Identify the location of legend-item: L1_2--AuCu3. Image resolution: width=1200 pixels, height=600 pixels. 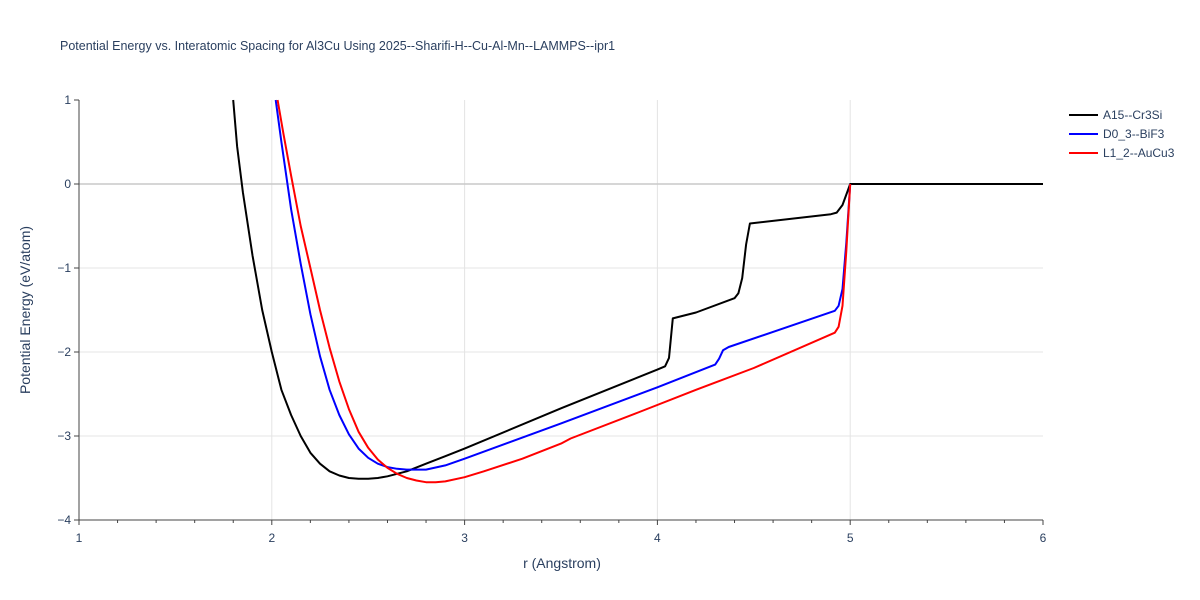
(1122, 153).